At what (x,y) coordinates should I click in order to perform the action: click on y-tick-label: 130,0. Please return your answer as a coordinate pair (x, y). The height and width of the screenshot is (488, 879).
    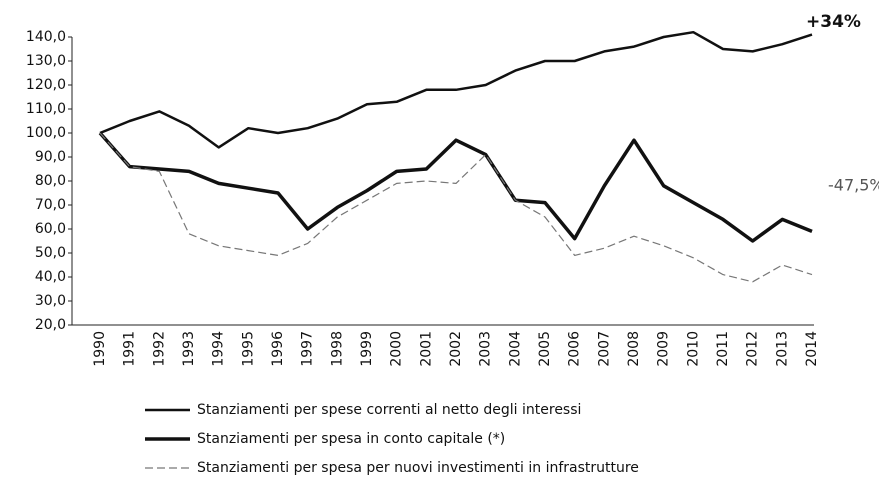
    Looking at the image, I should click on (46, 61).